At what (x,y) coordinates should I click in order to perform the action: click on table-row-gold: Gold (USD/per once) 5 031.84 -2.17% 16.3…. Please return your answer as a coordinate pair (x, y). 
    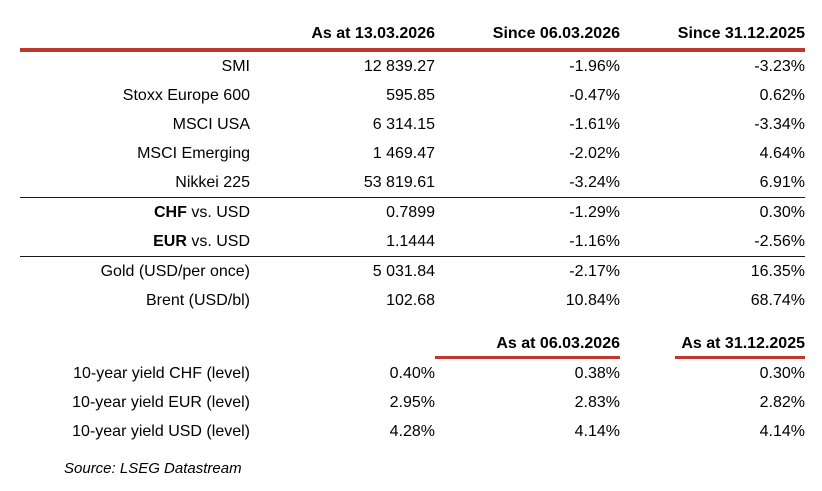
    Looking at the image, I should click on (412, 272).